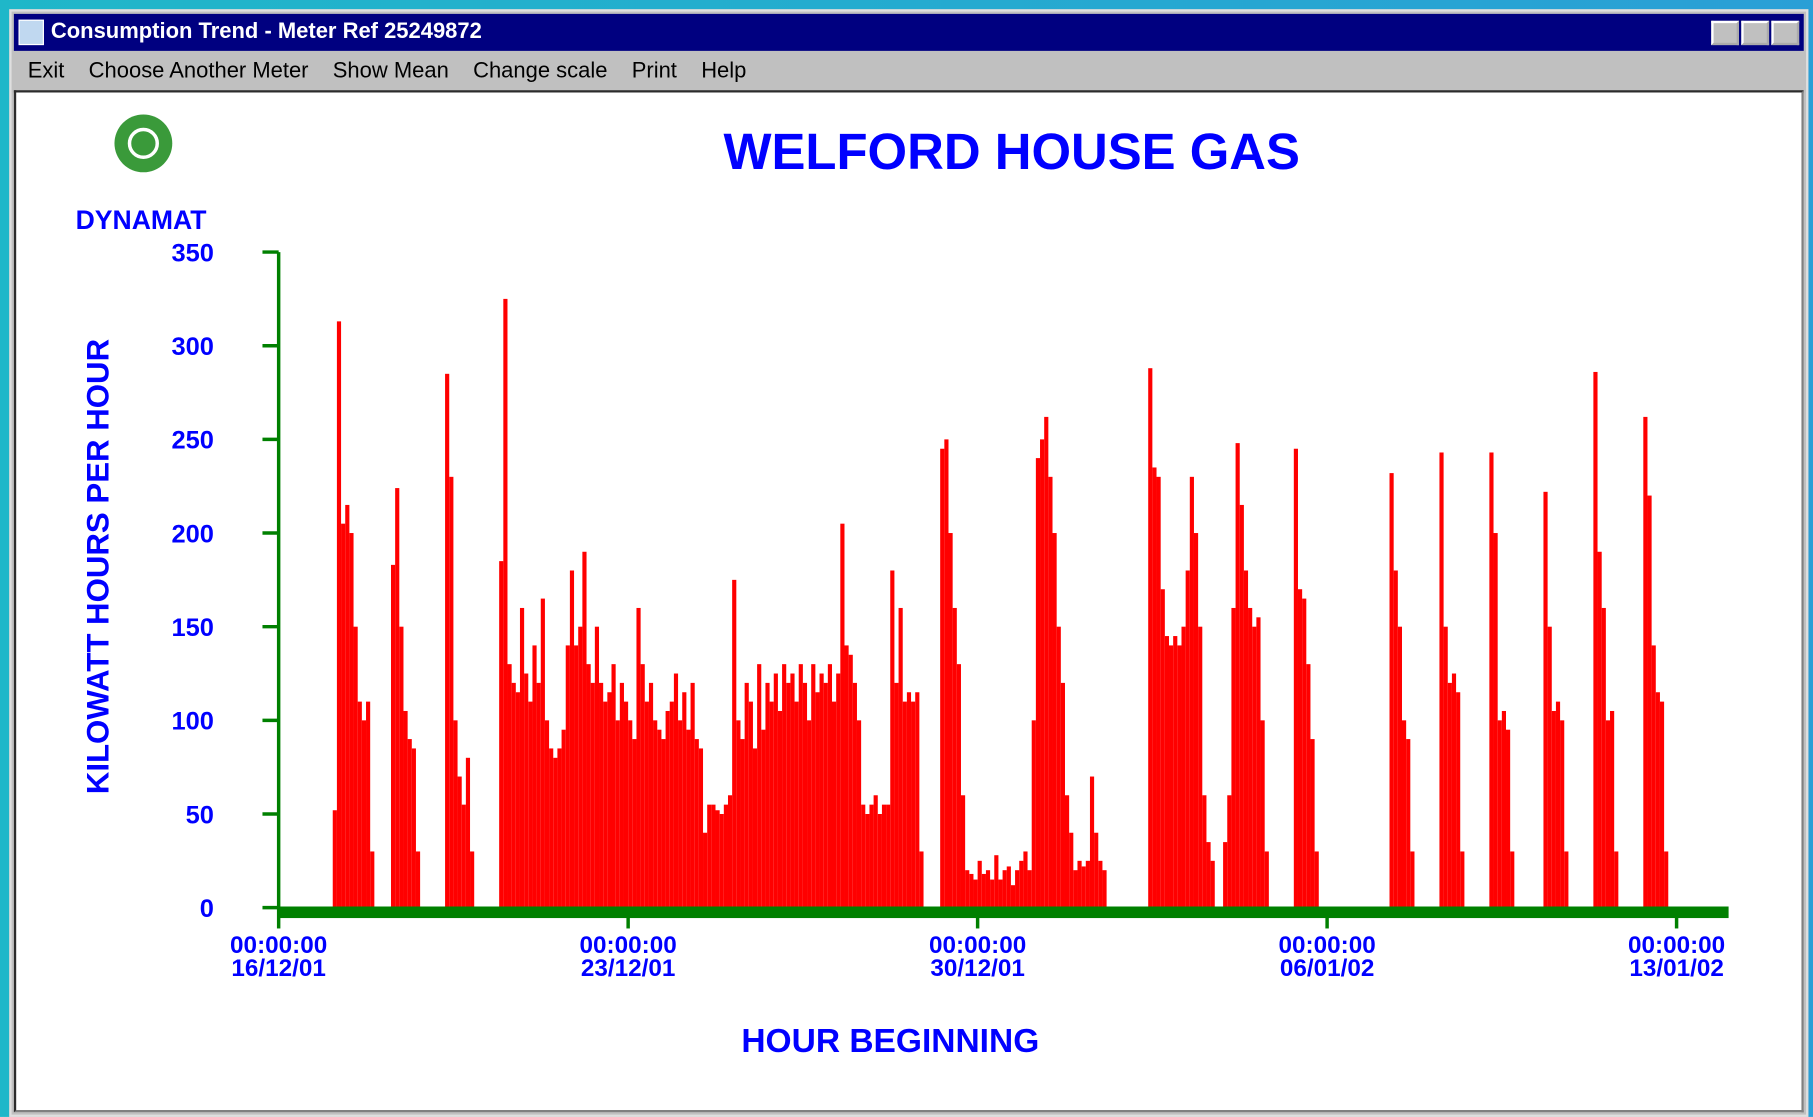 This screenshot has height=1117, width=1813. I want to click on y-tick-label: 300, so click(192, 347).